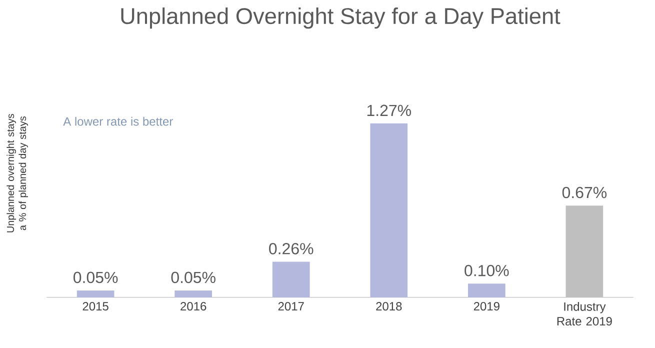  Describe the element at coordinates (118, 121) in the screenshot. I see `annotation: A lower rate is better` at that location.